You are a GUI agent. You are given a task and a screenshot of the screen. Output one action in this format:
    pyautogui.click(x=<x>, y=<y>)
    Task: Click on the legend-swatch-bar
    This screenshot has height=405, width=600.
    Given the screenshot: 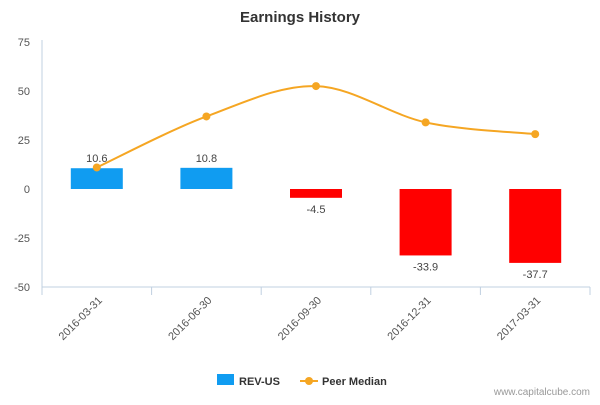 What is the action you would take?
    pyautogui.click(x=225, y=379)
    